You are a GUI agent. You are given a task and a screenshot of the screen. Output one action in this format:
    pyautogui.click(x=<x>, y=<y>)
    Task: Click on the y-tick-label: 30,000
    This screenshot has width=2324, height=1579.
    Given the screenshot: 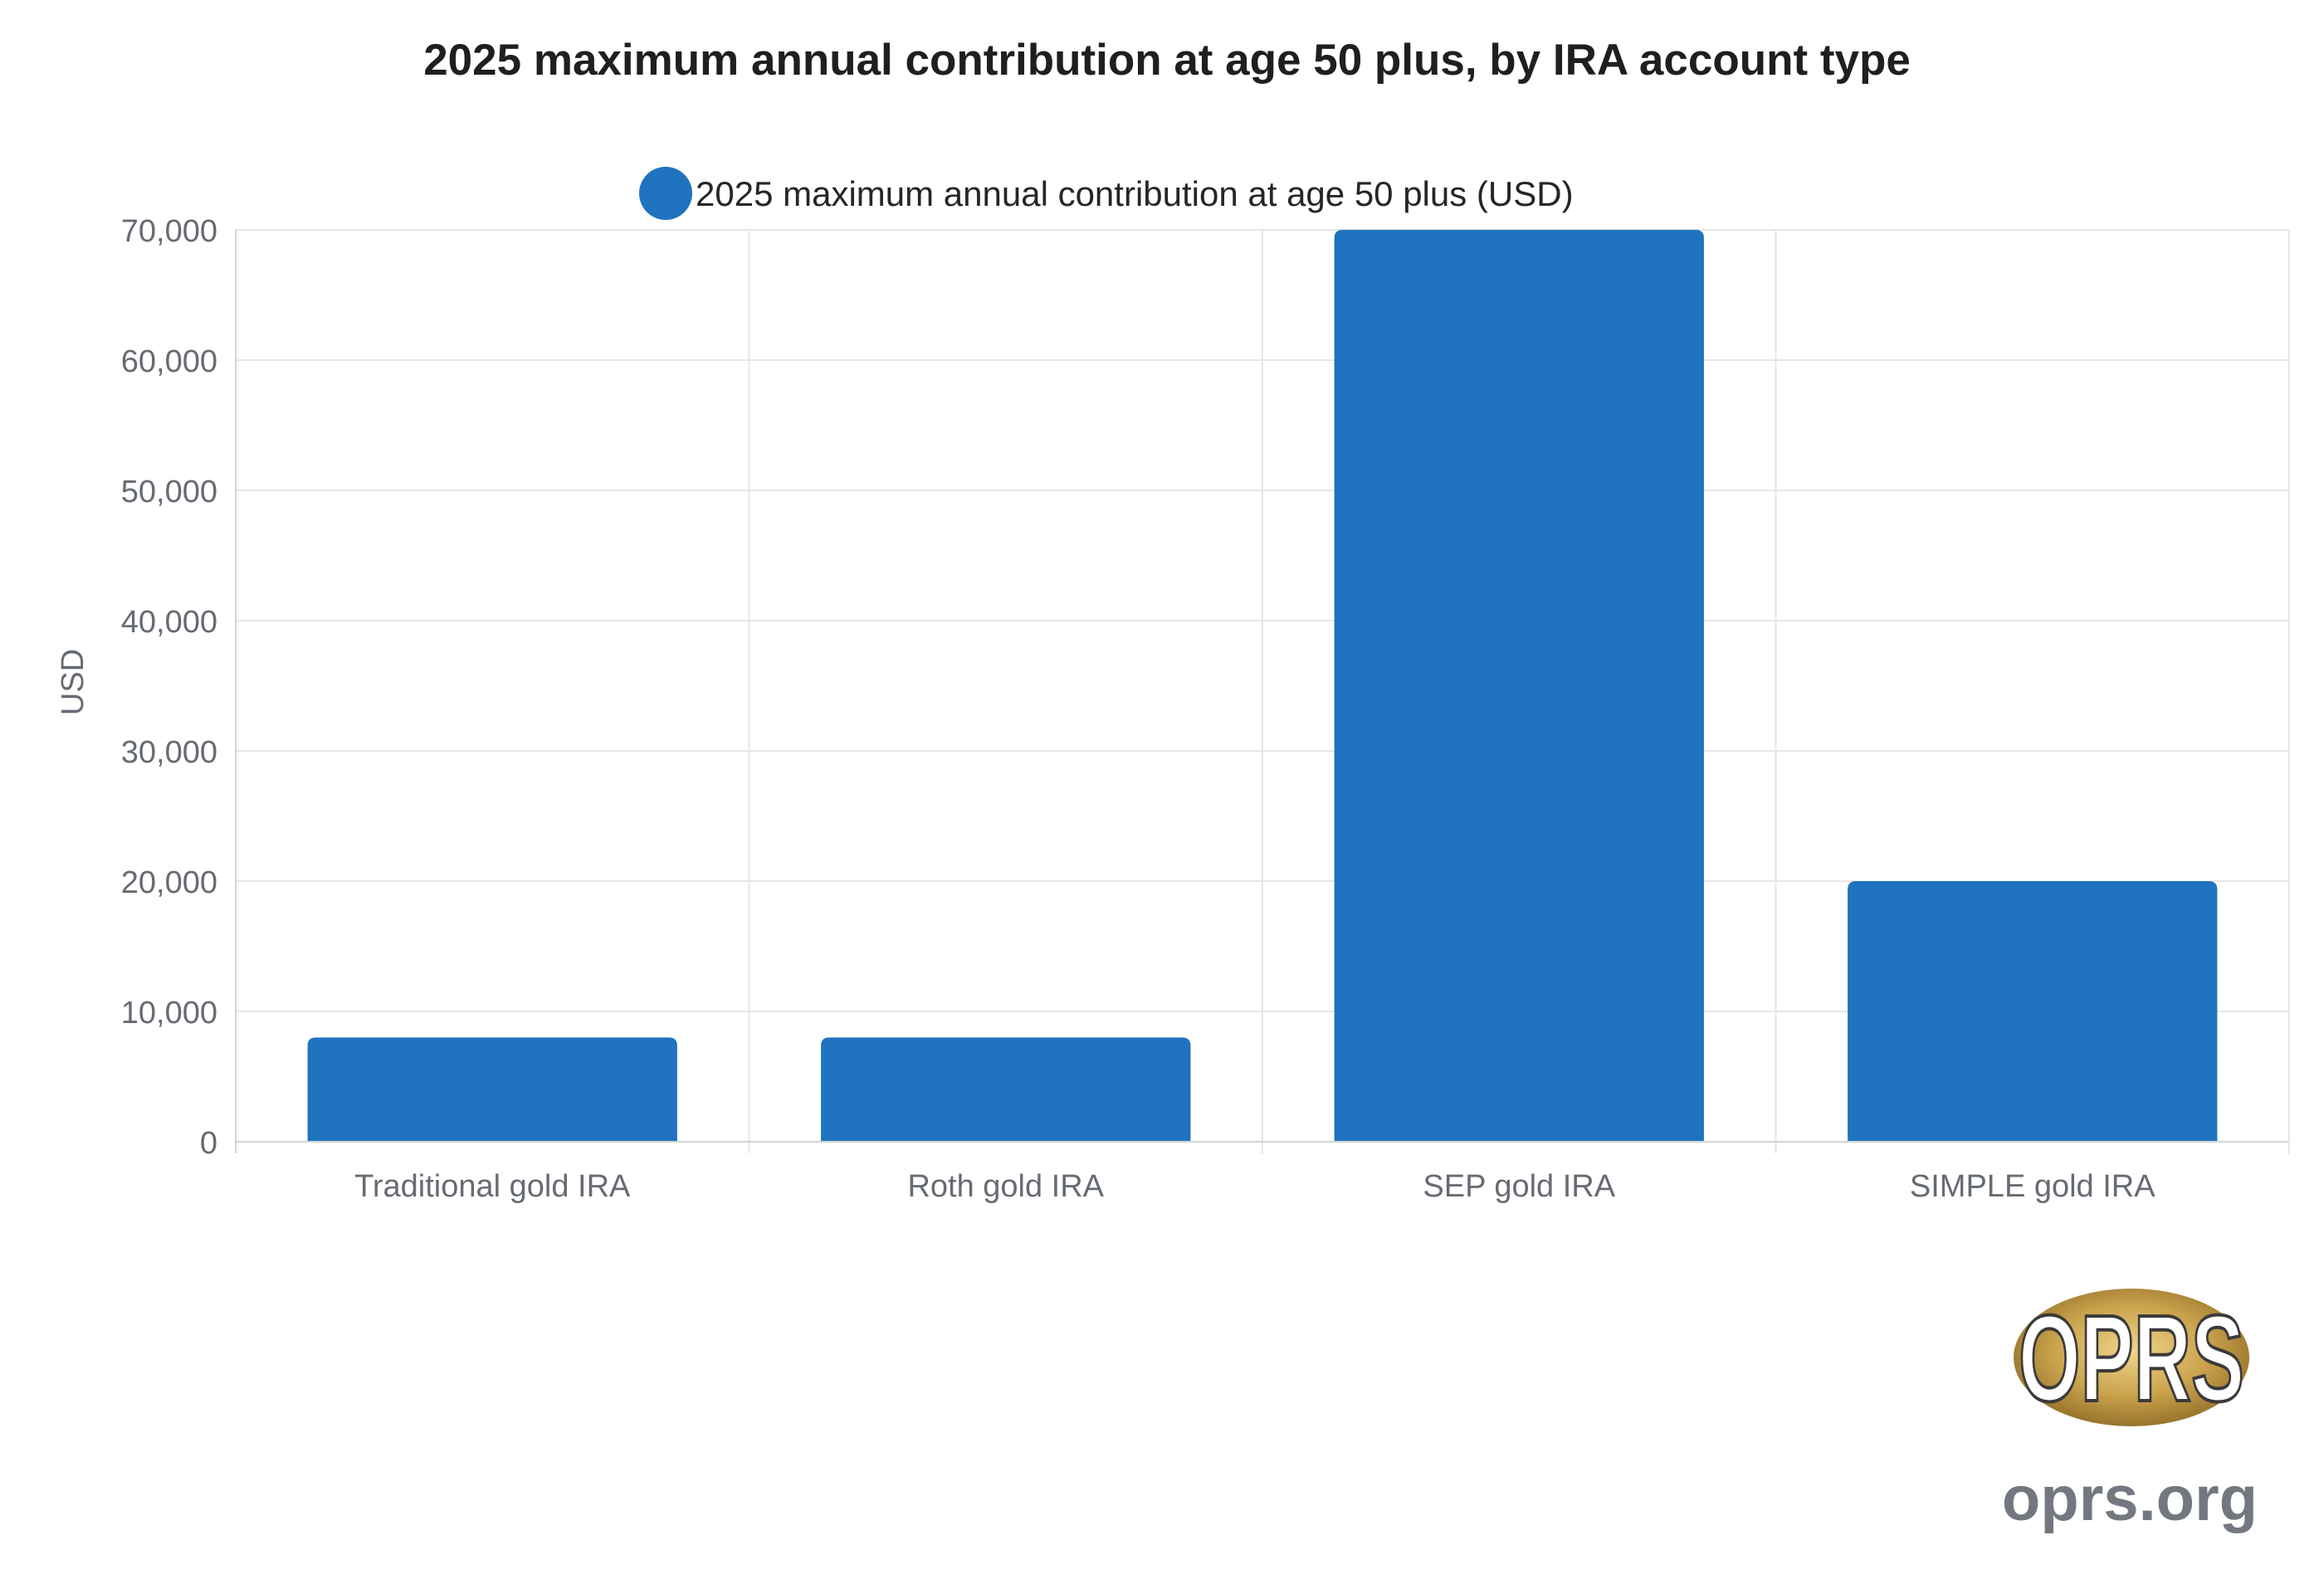 What is the action you would take?
    pyautogui.click(x=169, y=753)
    